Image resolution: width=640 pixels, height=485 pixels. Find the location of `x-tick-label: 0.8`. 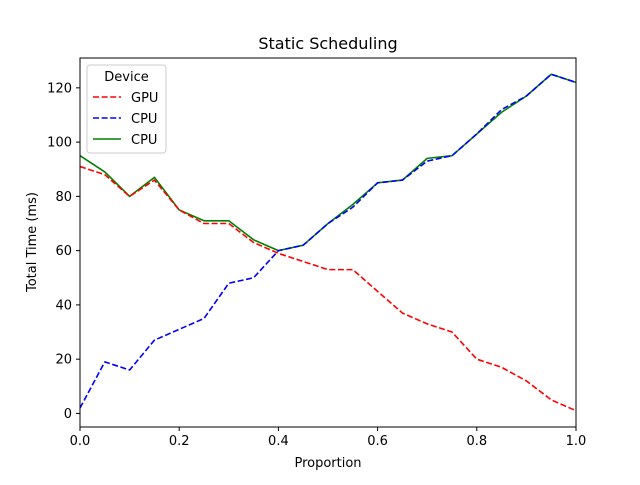

x-tick-label: 0.8 is located at coordinates (476, 441).